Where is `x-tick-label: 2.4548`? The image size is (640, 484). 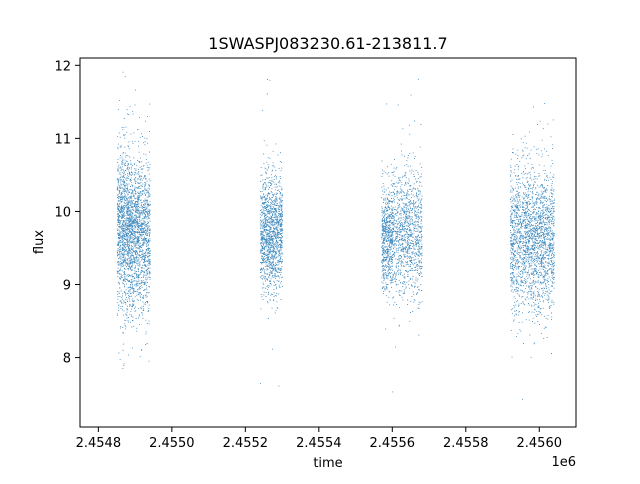
x-tick-label: 2.4548 is located at coordinates (99, 443).